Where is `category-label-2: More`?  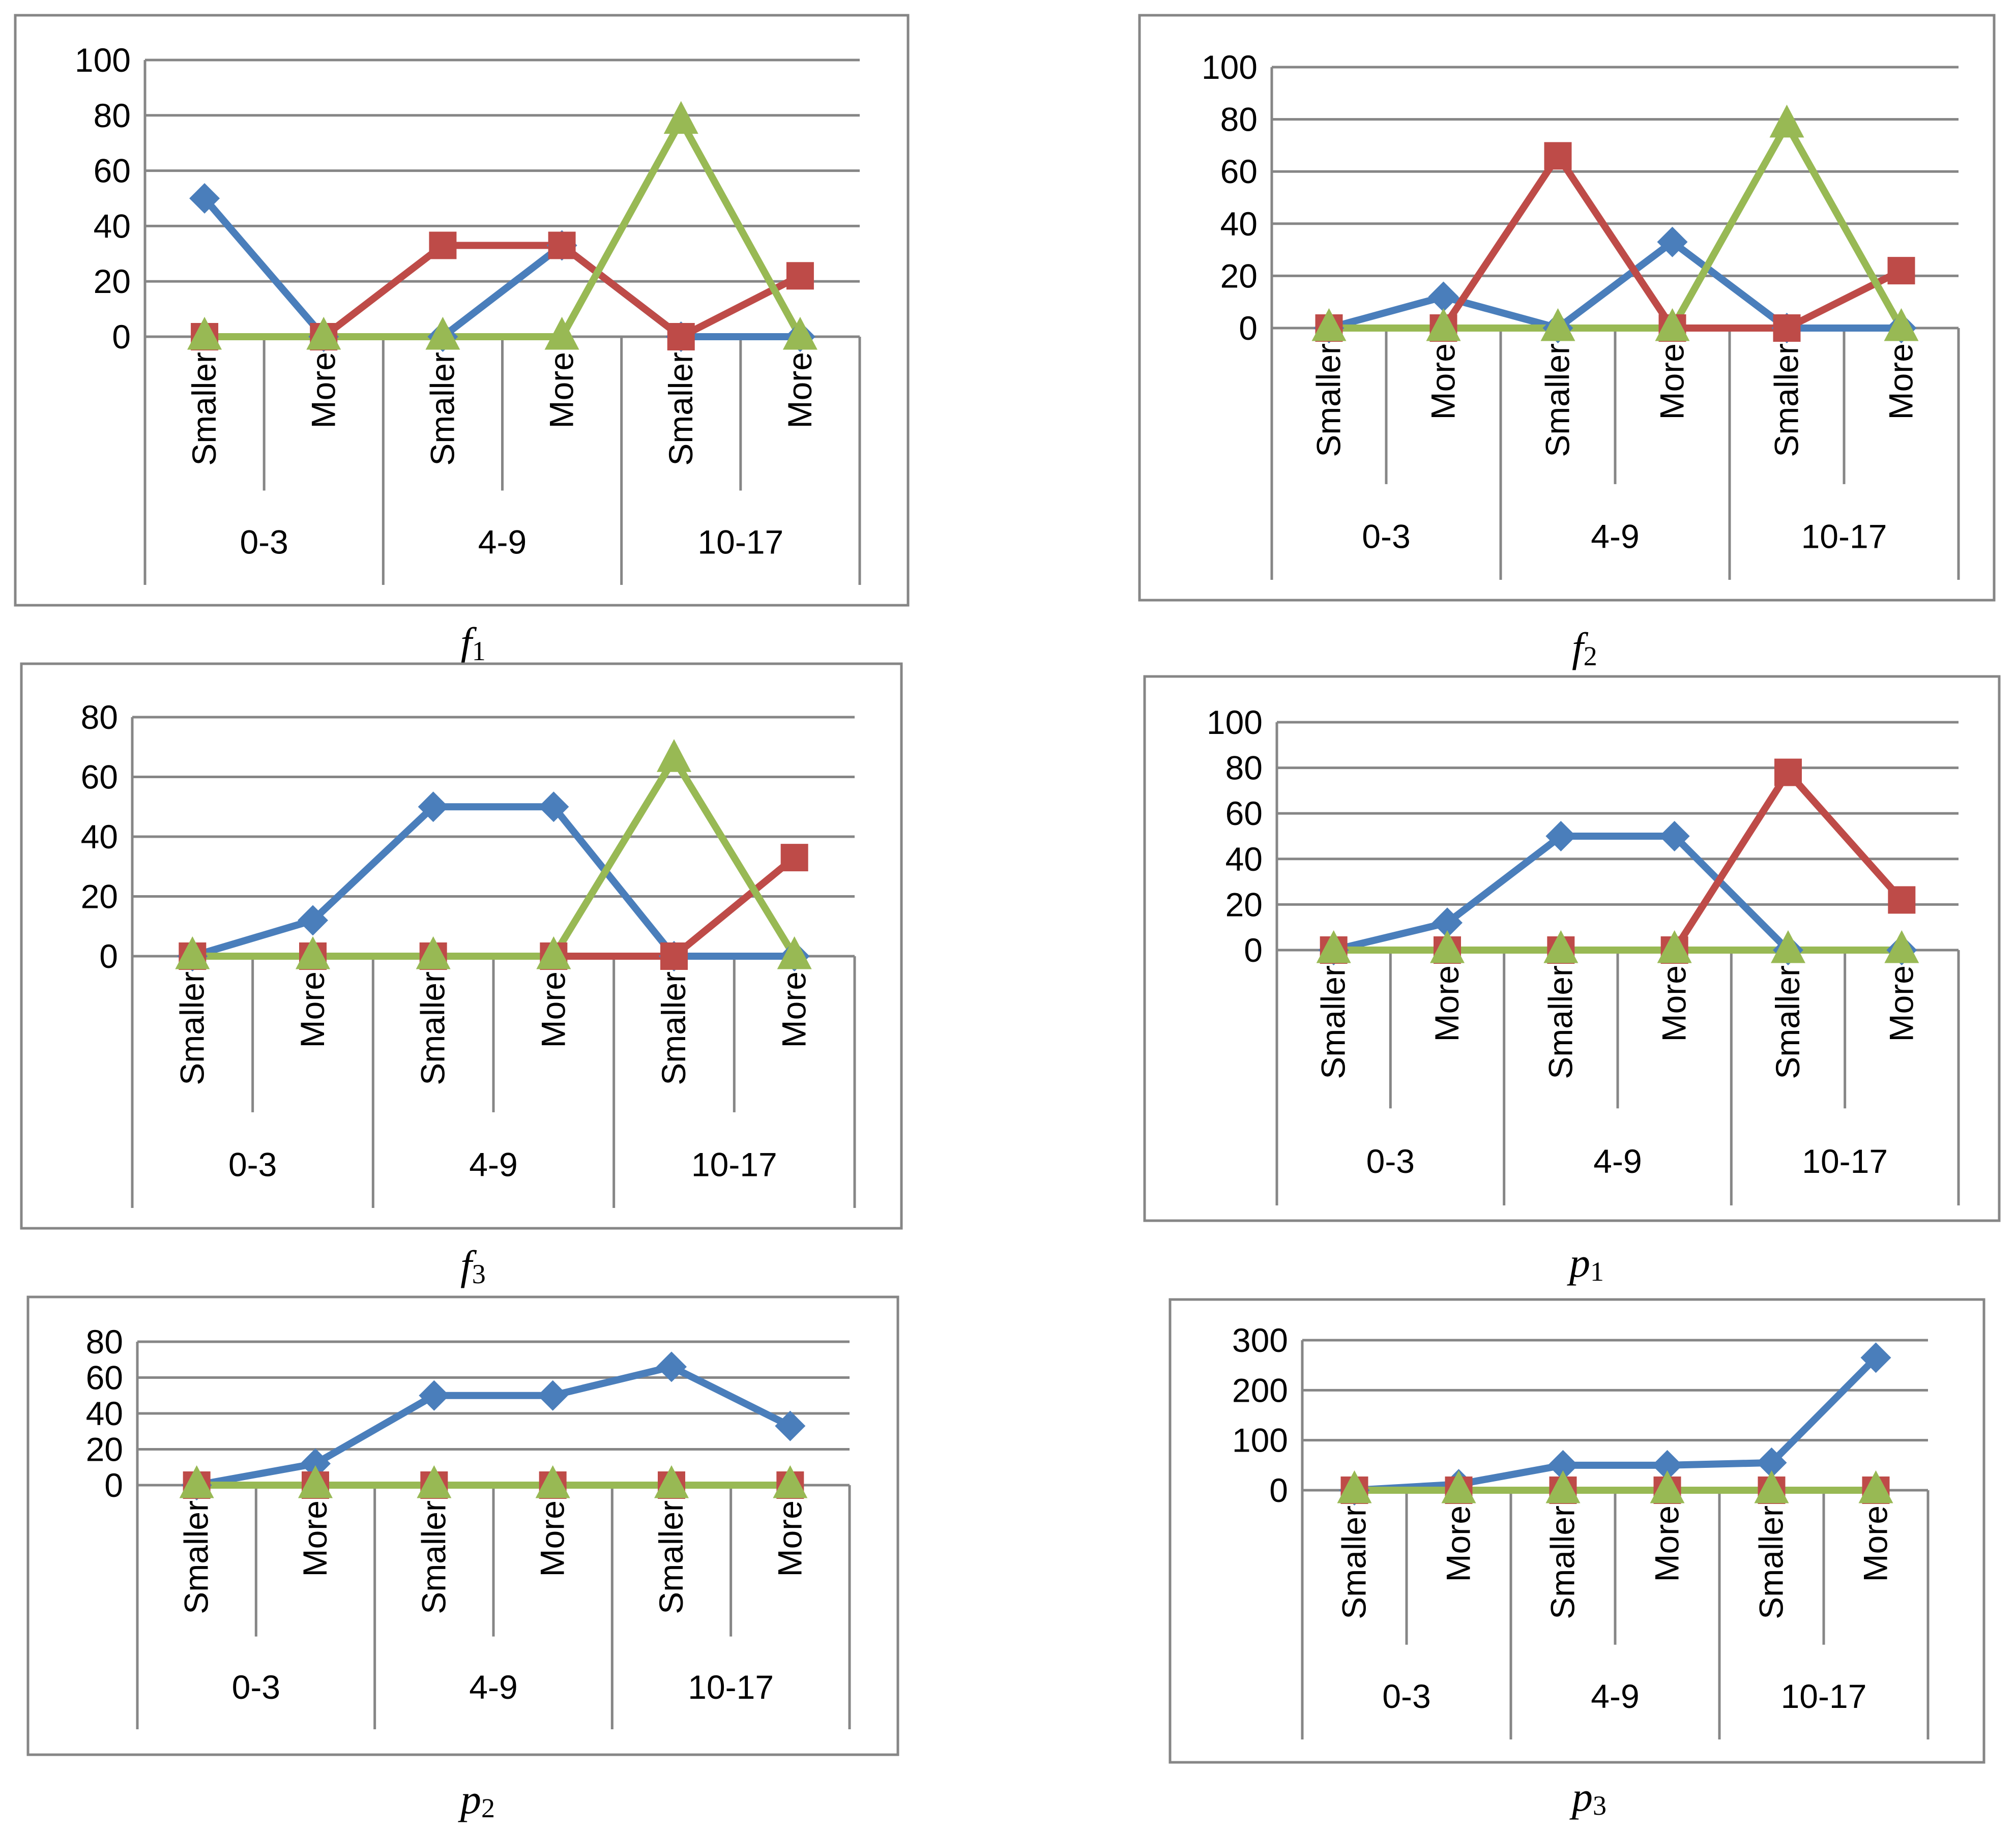
category-label-2: More is located at coordinates (1443, 382).